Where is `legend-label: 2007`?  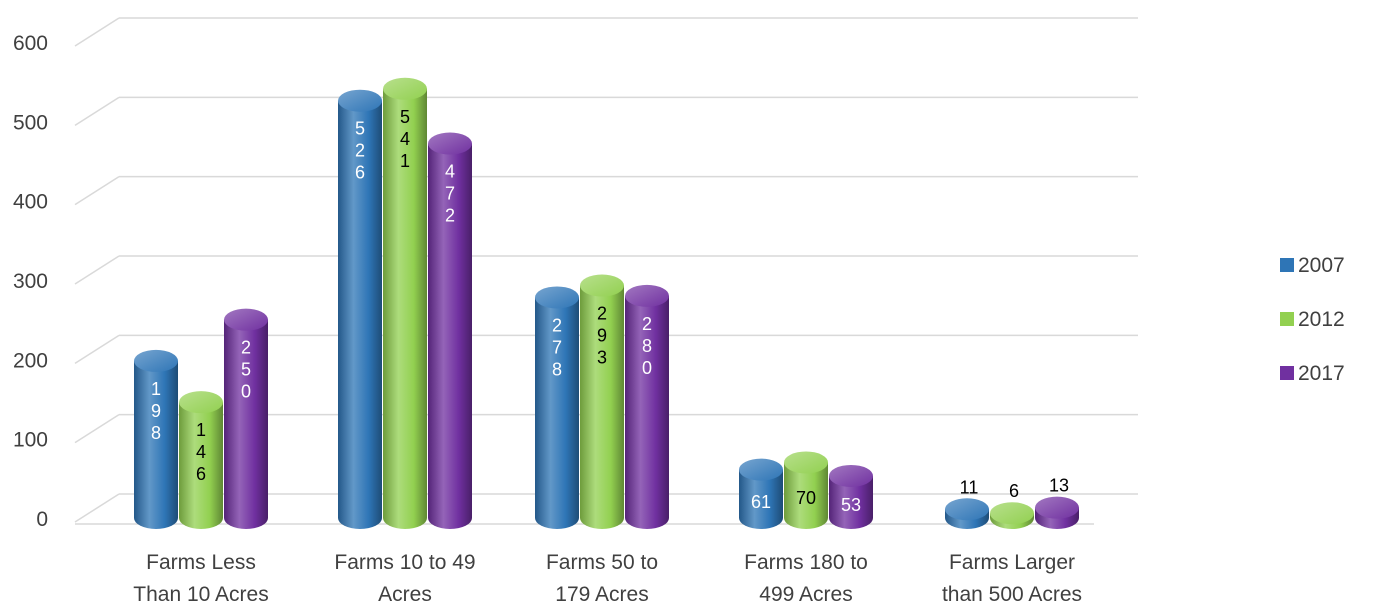
legend-label: 2007 is located at coordinates (1321, 265).